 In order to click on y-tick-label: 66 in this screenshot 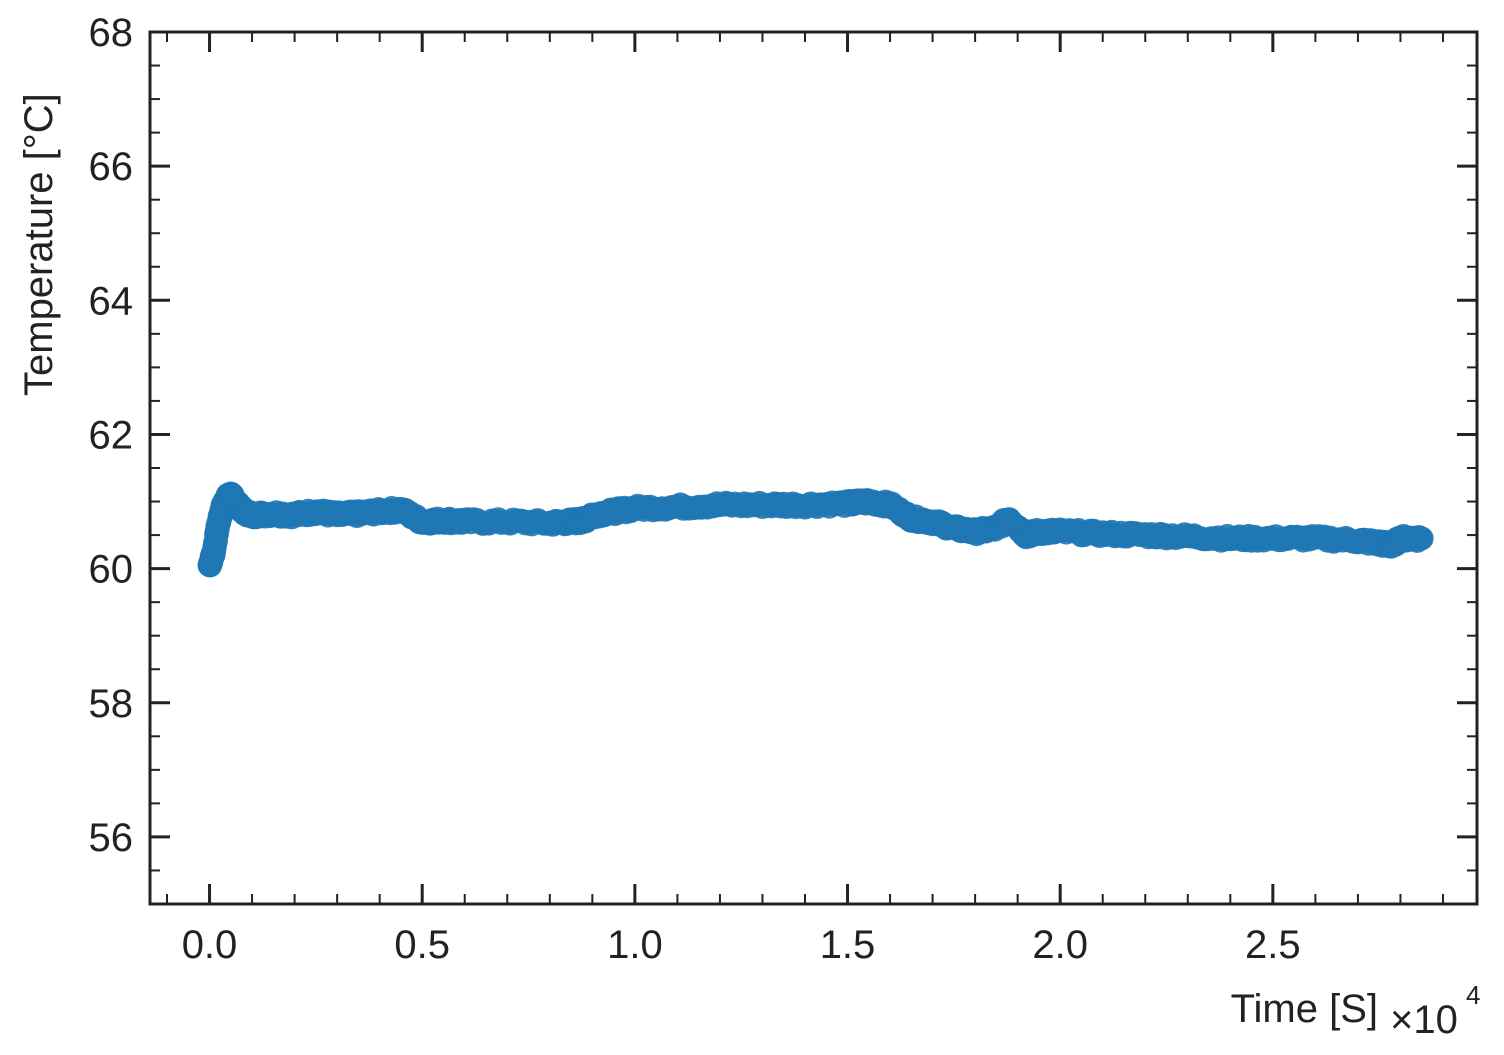, I will do `click(111, 167)`.